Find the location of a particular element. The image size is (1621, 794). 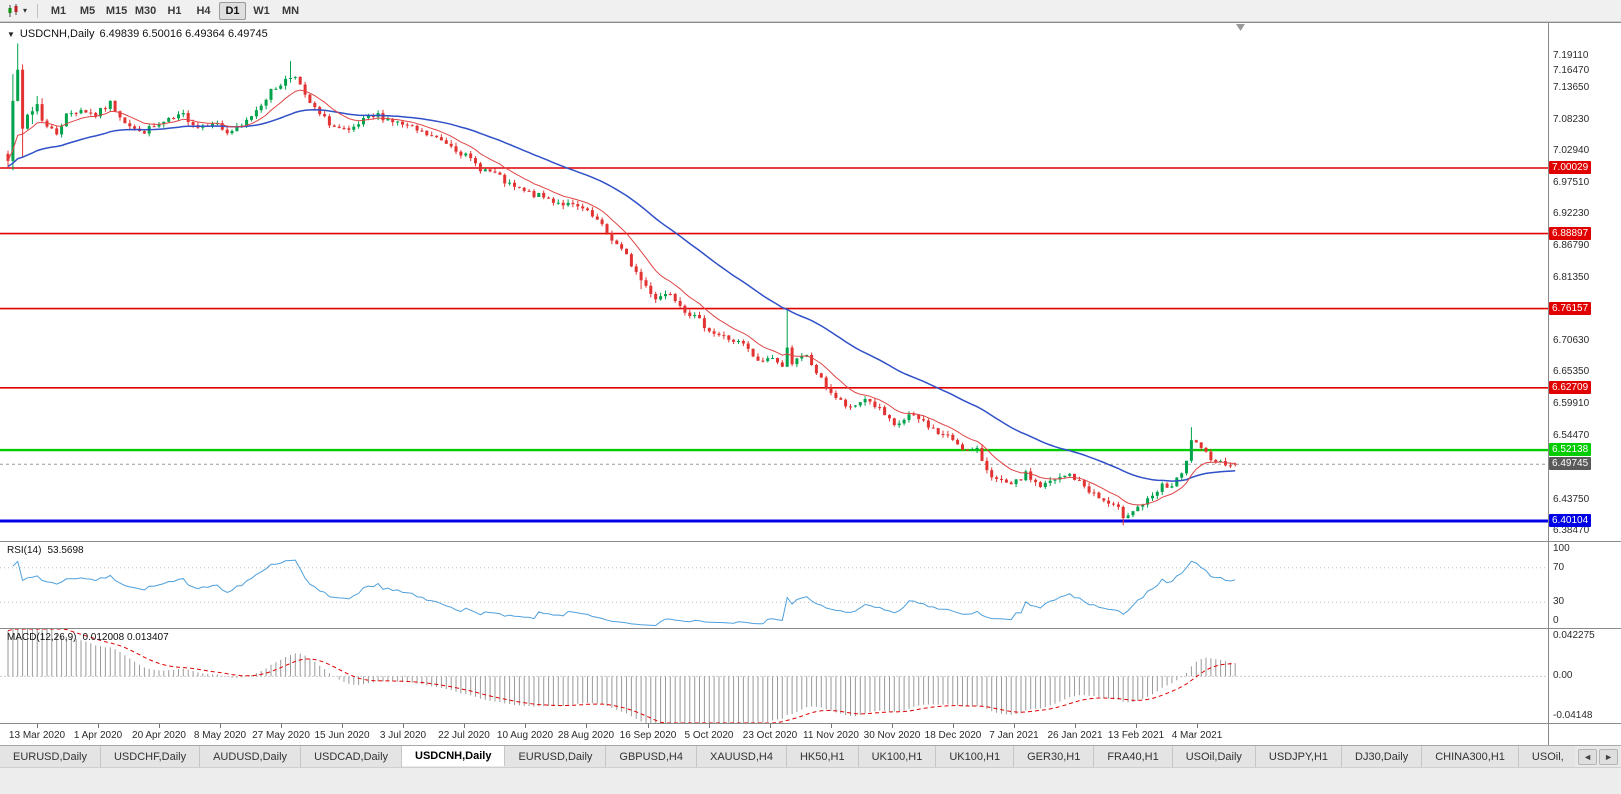

rsi-axis-label: 70 is located at coordinates (1559, 567).